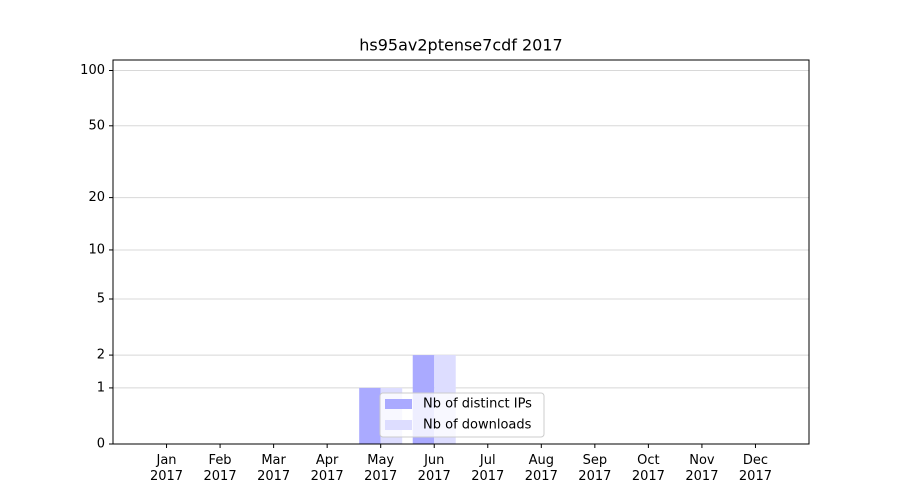 The image size is (900, 500). I want to click on x-tick-label: Jun 2017, so click(434, 468).